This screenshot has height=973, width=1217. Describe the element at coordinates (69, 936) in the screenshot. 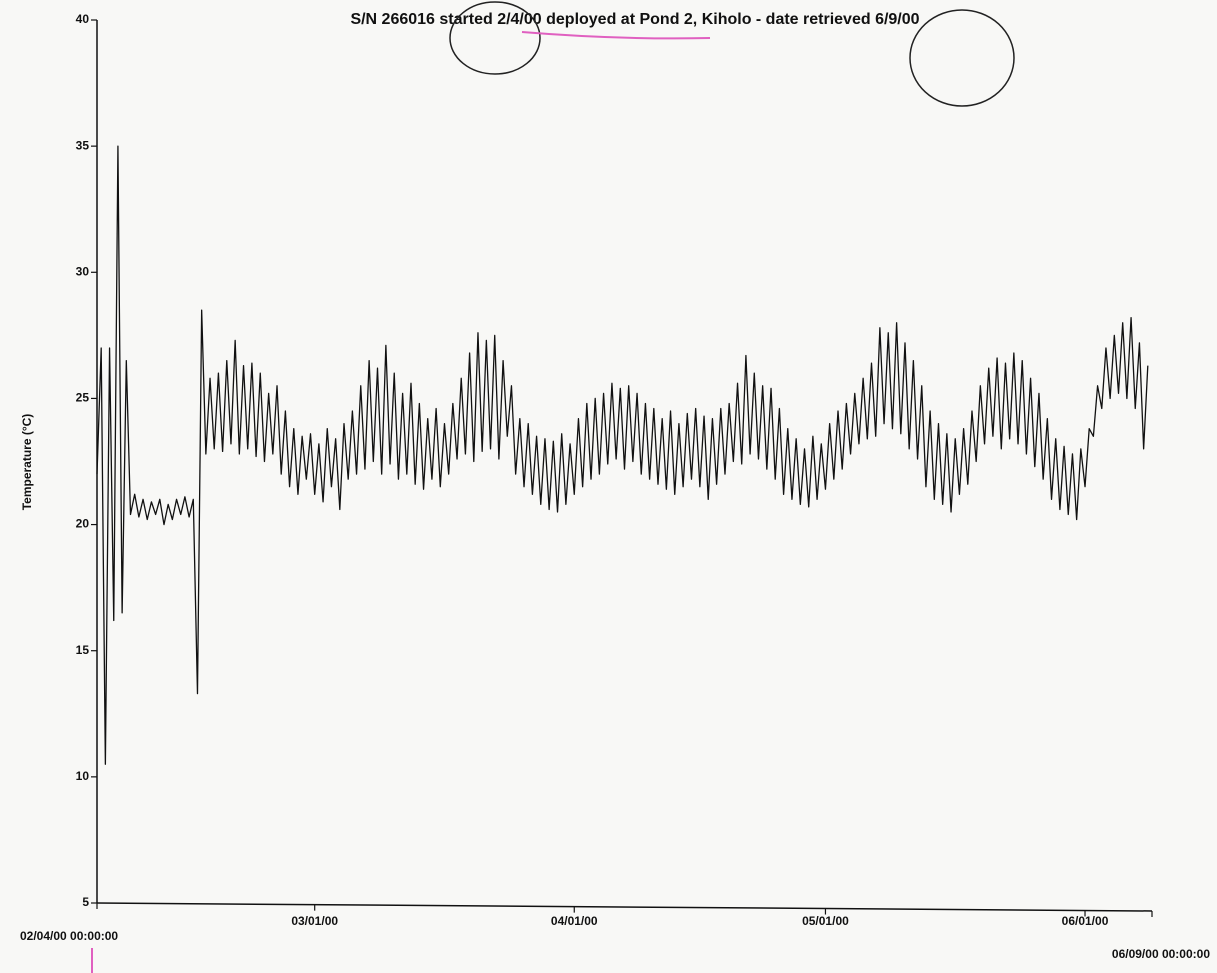

I see `x-tick-label: 02/04/00 00:00:00` at that location.